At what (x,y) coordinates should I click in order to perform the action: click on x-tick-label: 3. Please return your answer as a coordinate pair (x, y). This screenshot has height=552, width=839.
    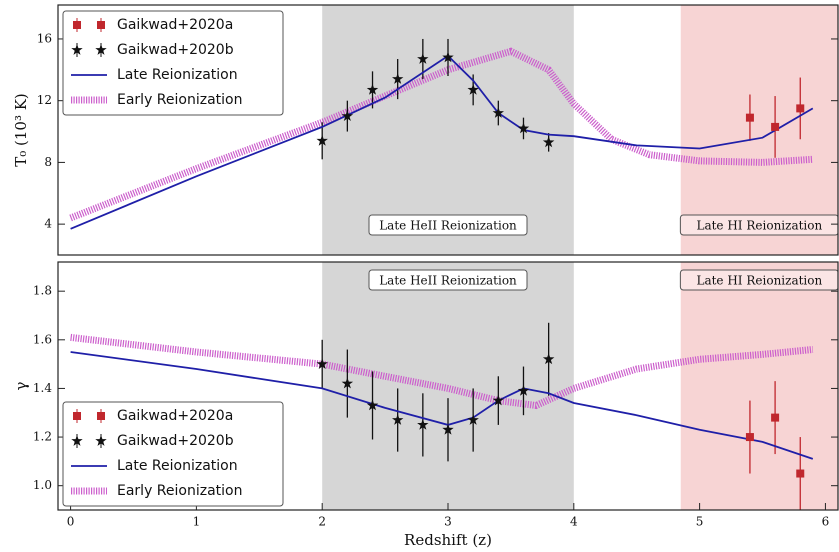
    Looking at the image, I should click on (448, 522).